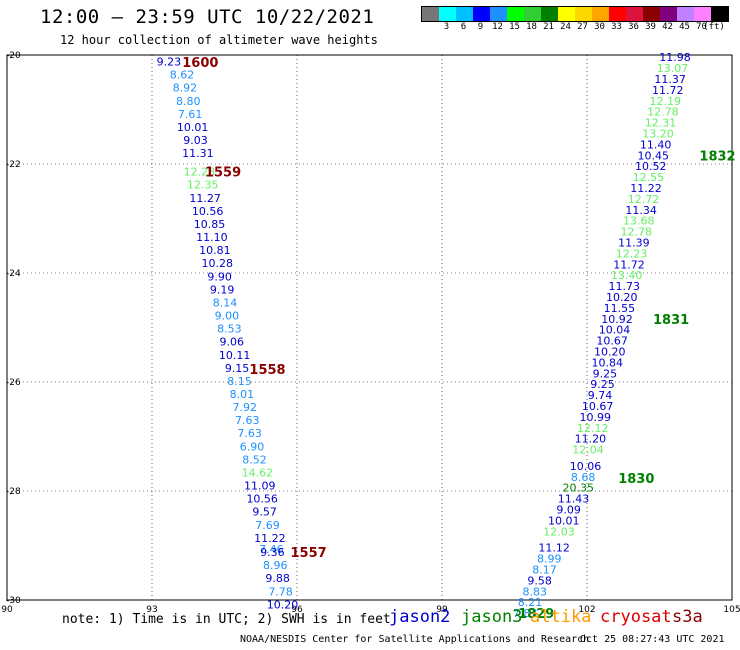 This screenshot has height=650, width=740. Describe the element at coordinates (554, 548) in the screenshot. I see `wave-height-value: 11.12` at that location.